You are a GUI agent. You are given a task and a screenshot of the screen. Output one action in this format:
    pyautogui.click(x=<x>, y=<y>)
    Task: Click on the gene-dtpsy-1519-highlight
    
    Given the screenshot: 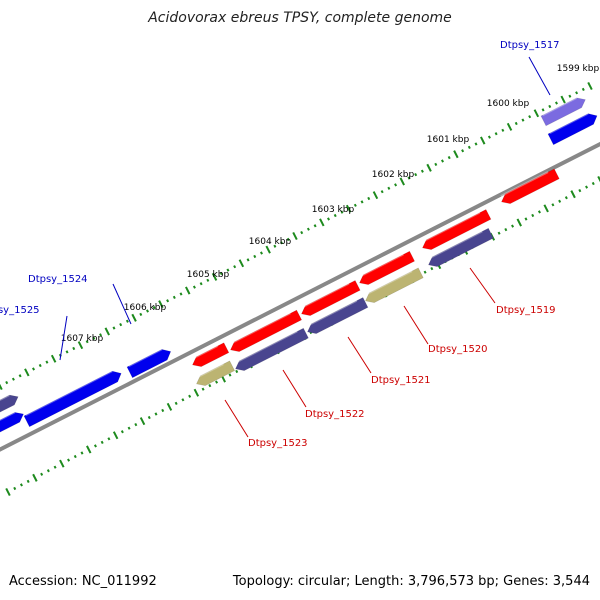 What is the action you would take?
    pyautogui.click(x=455, y=245)
    